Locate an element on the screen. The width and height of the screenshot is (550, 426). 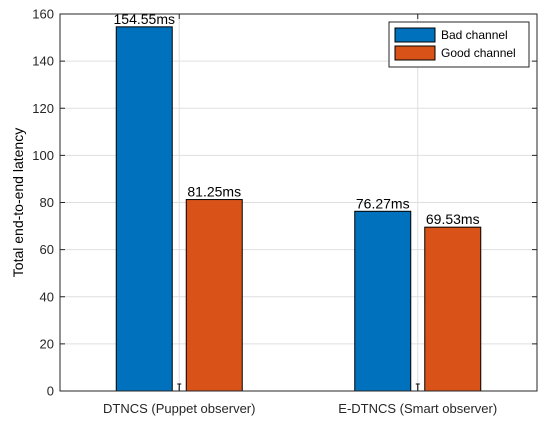
x-tick-label: DTNCS (Puppet observer) is located at coordinates (179, 408).